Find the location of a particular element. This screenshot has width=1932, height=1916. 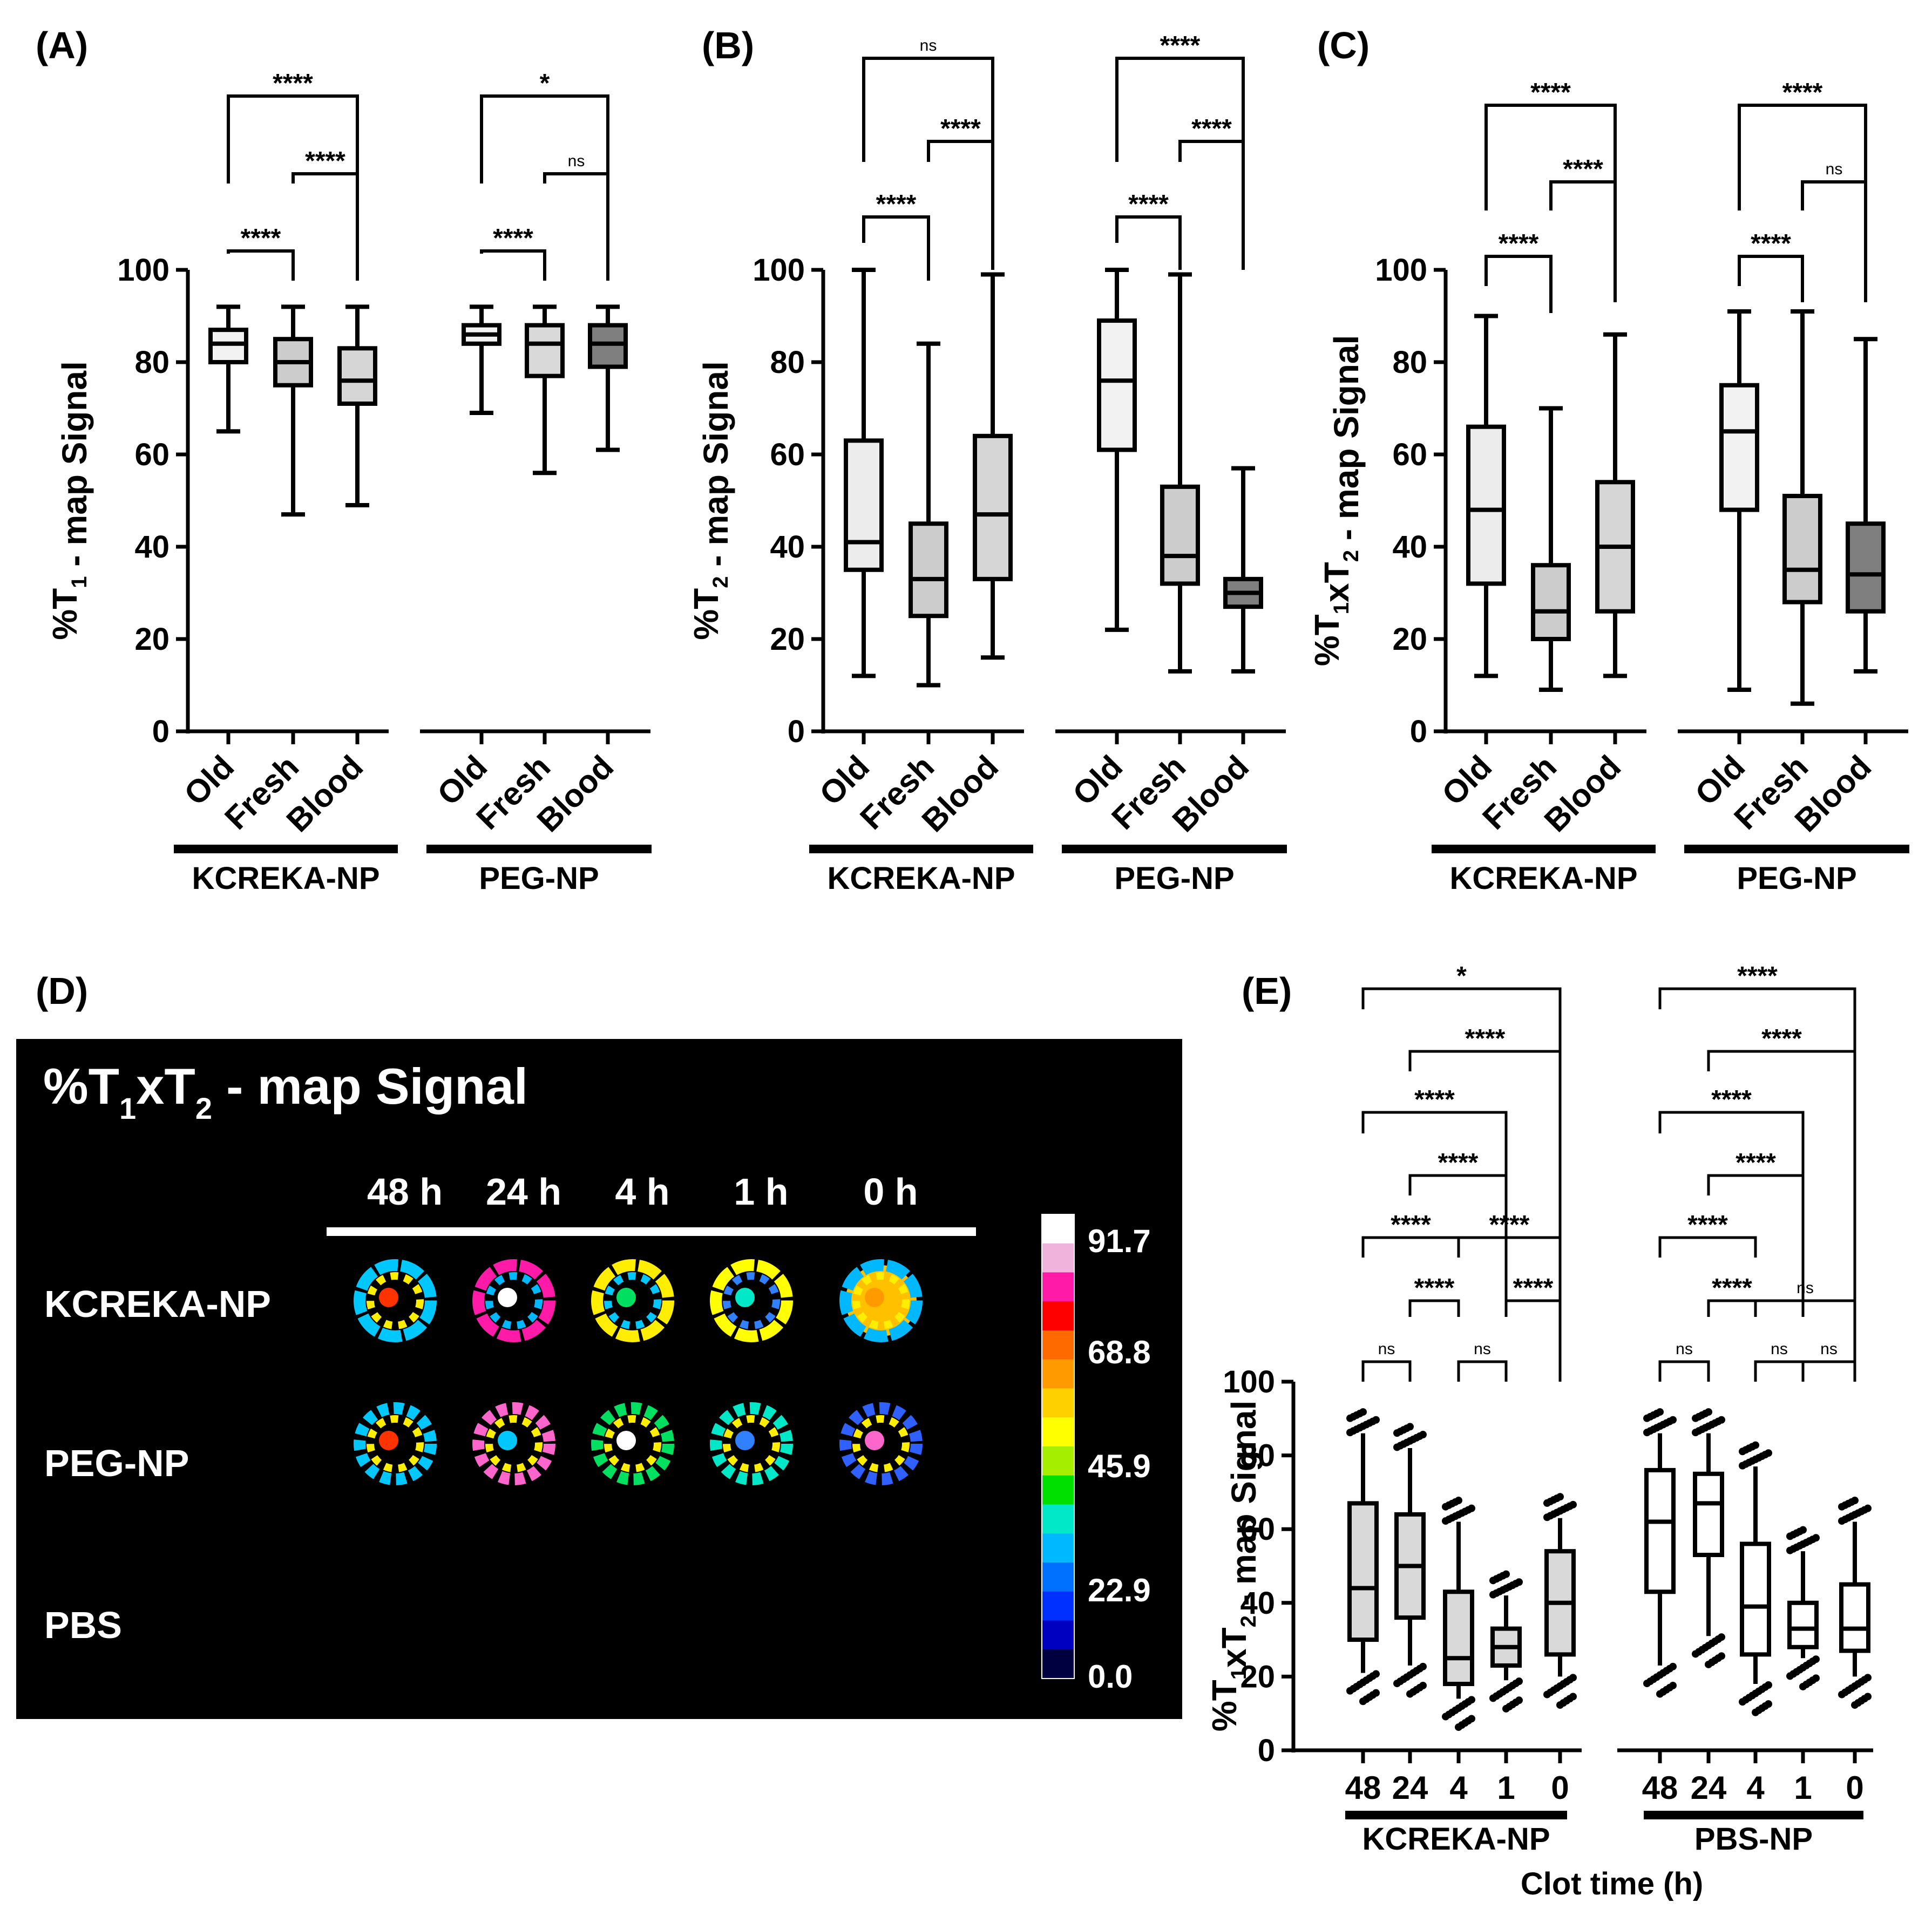

y-tick-label: 60 is located at coordinates (787, 455).